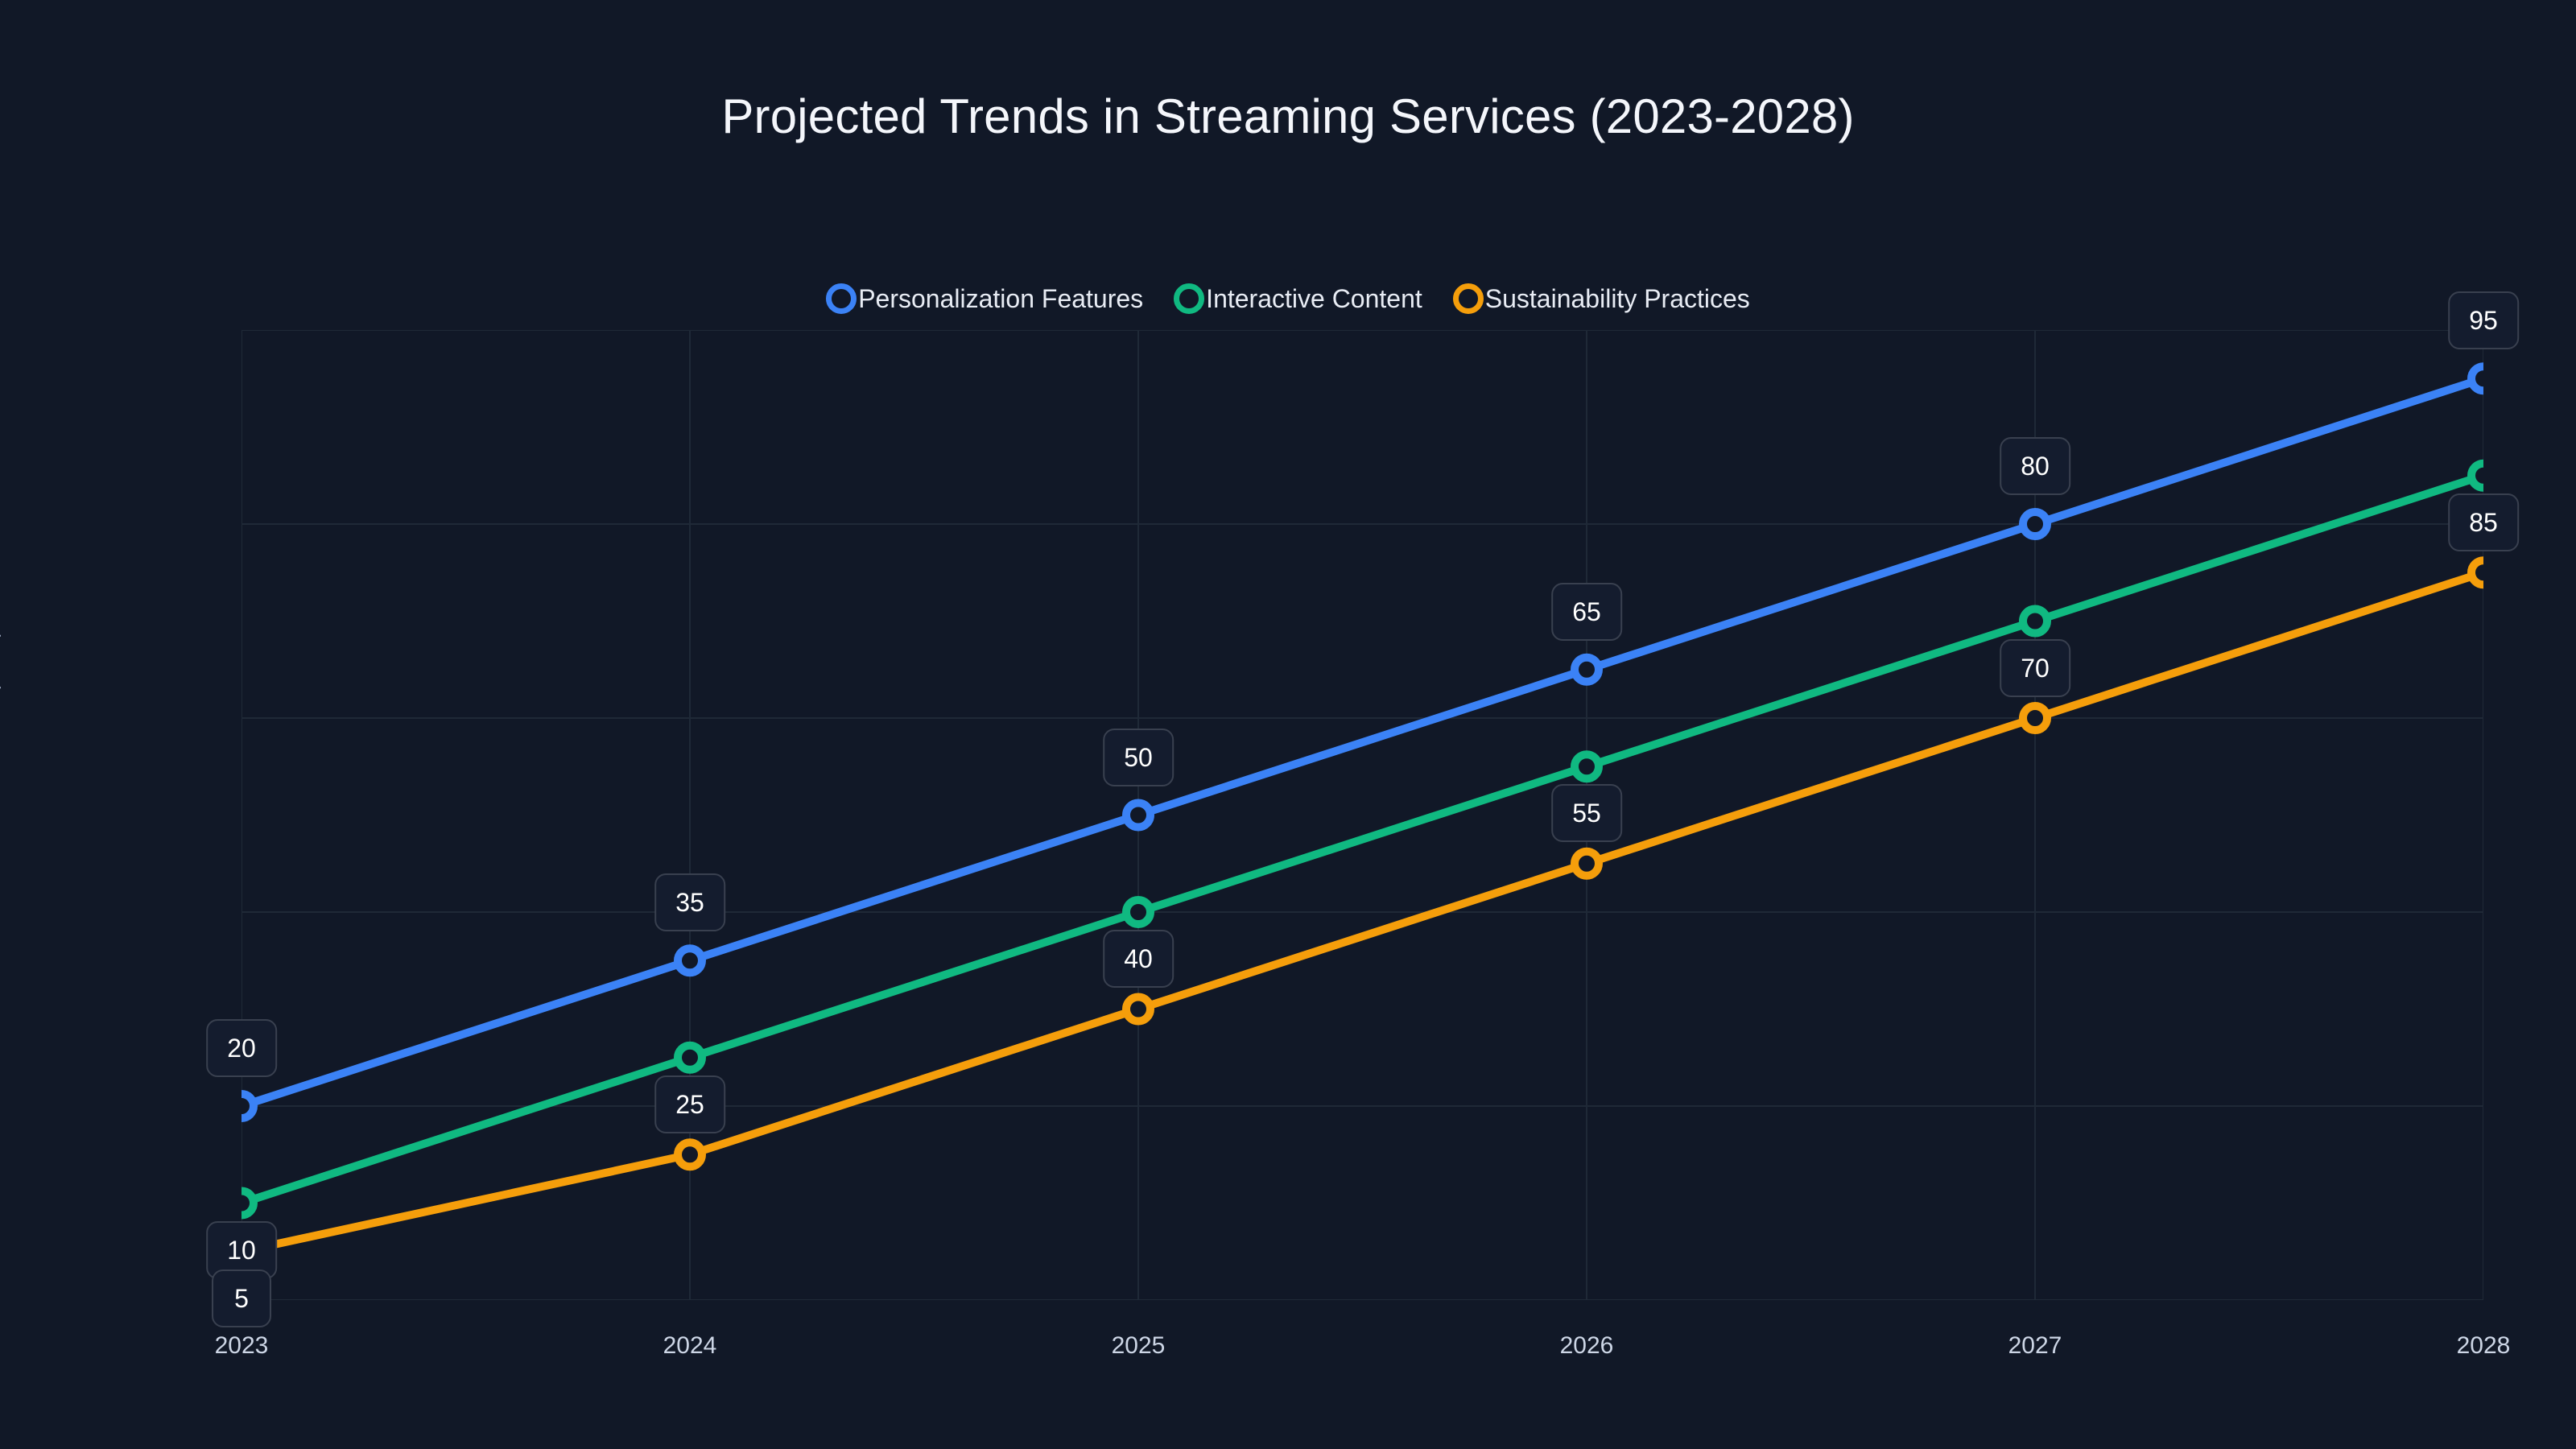 The height and width of the screenshot is (1449, 2576). What do you see at coordinates (2483, 522) in the screenshot?
I see `data-point-label: 85` at bounding box center [2483, 522].